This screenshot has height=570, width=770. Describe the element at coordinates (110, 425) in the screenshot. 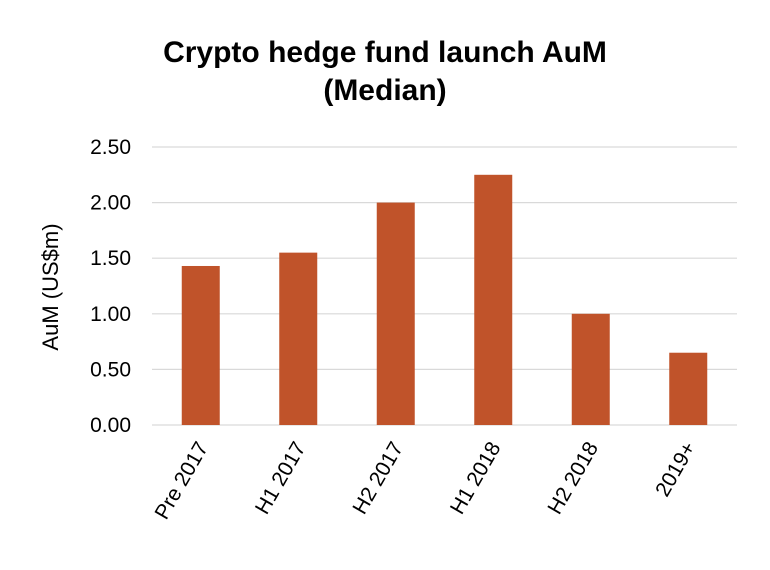

I see `y-tick-label: 0.00` at that location.